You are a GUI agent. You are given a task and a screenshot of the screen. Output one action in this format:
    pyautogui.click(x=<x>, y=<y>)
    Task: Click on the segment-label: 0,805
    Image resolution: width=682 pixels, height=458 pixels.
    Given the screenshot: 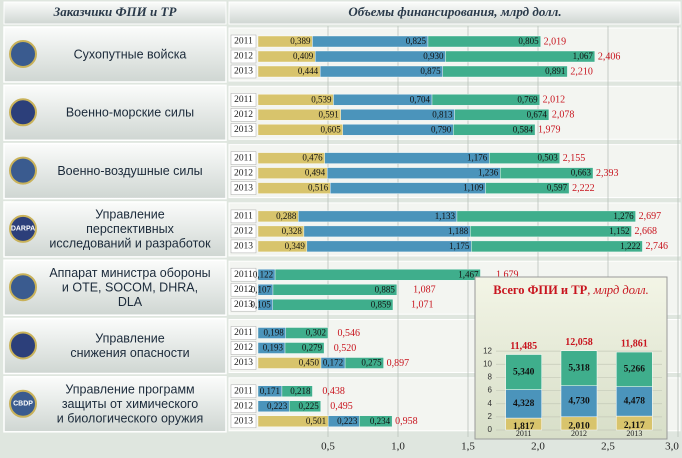 What is the action you would take?
    pyautogui.click(x=528, y=41)
    